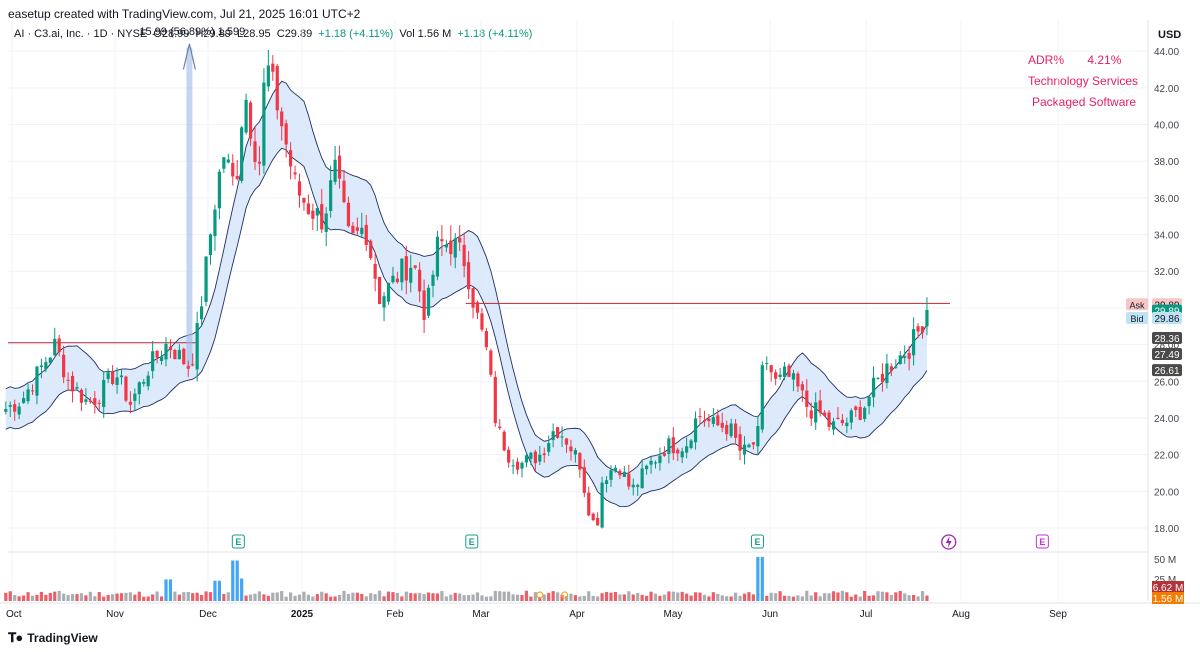 The width and height of the screenshot is (1200, 652). What do you see at coordinates (395, 614) in the screenshot?
I see `x-tick-label: Feb` at bounding box center [395, 614].